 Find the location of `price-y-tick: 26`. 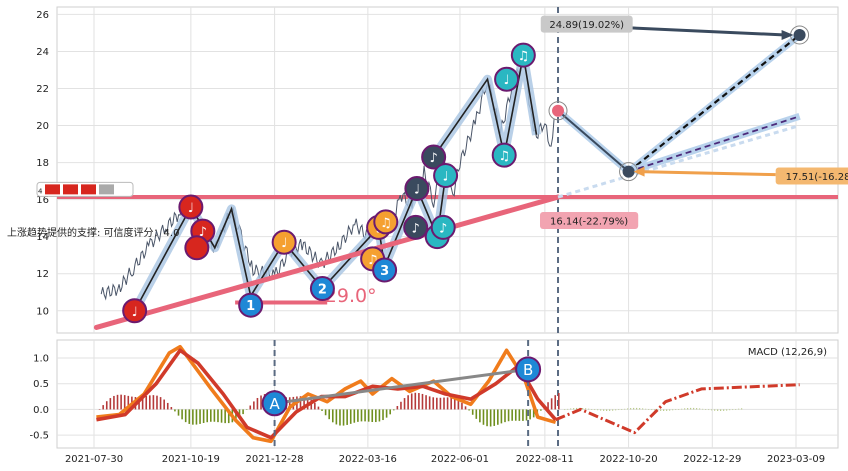

price-y-tick: 26 is located at coordinates (42, 15).